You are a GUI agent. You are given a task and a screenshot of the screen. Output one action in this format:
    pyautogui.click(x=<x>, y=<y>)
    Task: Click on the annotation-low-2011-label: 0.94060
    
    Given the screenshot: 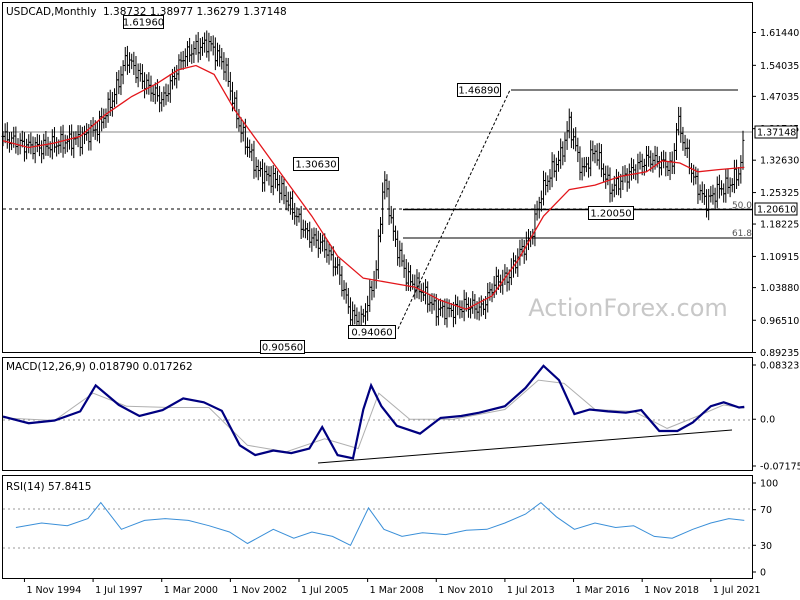 What is the action you would take?
    pyautogui.click(x=371, y=333)
    